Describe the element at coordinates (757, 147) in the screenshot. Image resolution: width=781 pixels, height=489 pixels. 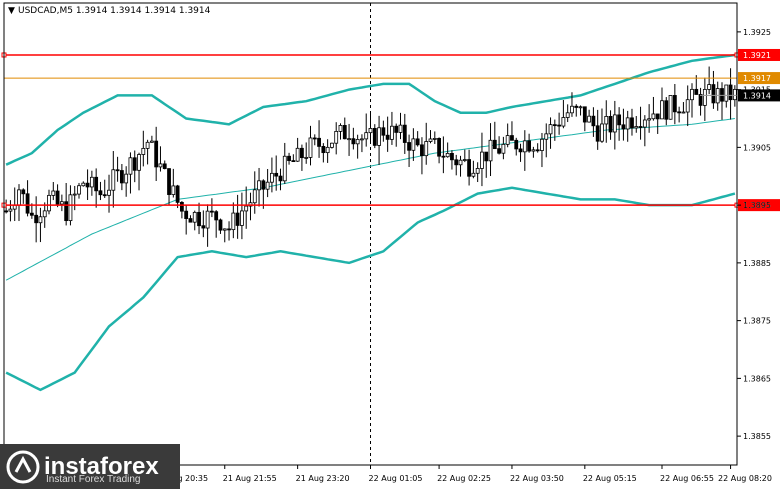
I see `y-axis-tick-label: 1.3905` at that location.